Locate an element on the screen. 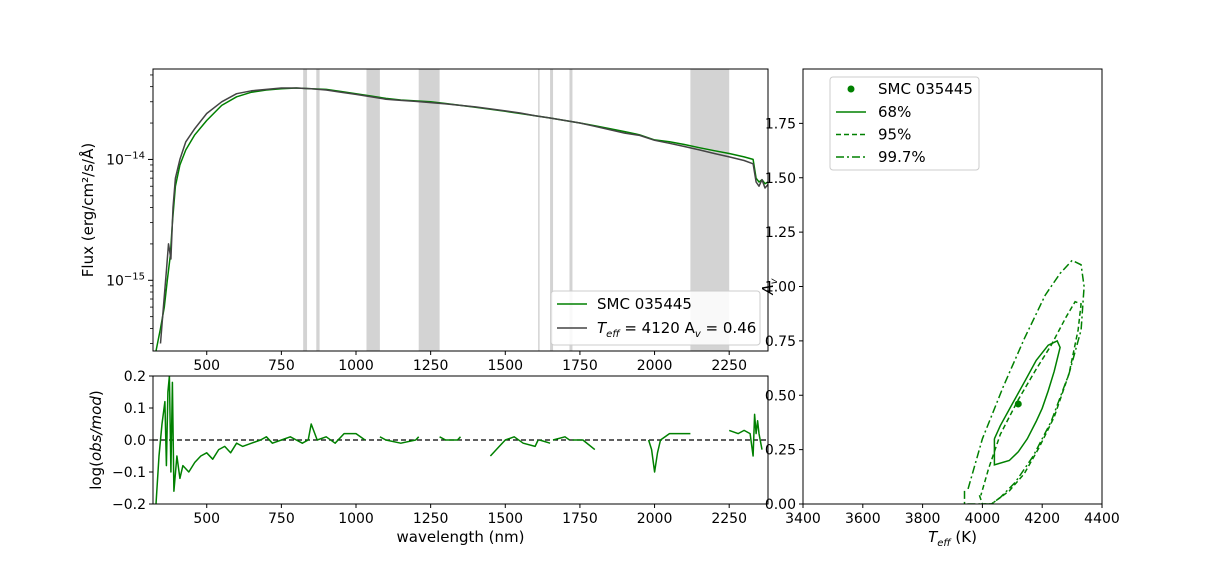  legend-teff-subscript: eff is located at coordinates (613, 334).